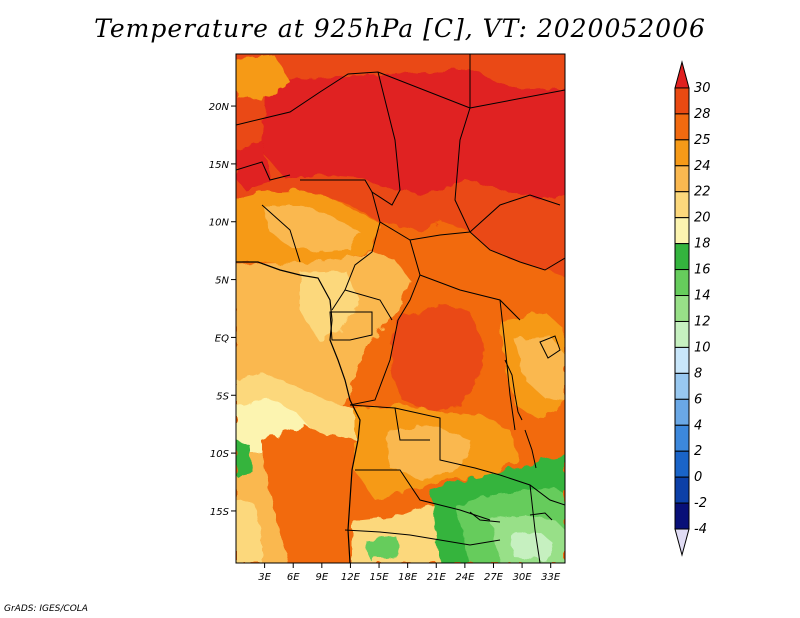 The height and width of the screenshot is (618, 800). Describe the element at coordinates (682, 542) in the screenshot. I see `colorbar-bottom-triangle` at that location.